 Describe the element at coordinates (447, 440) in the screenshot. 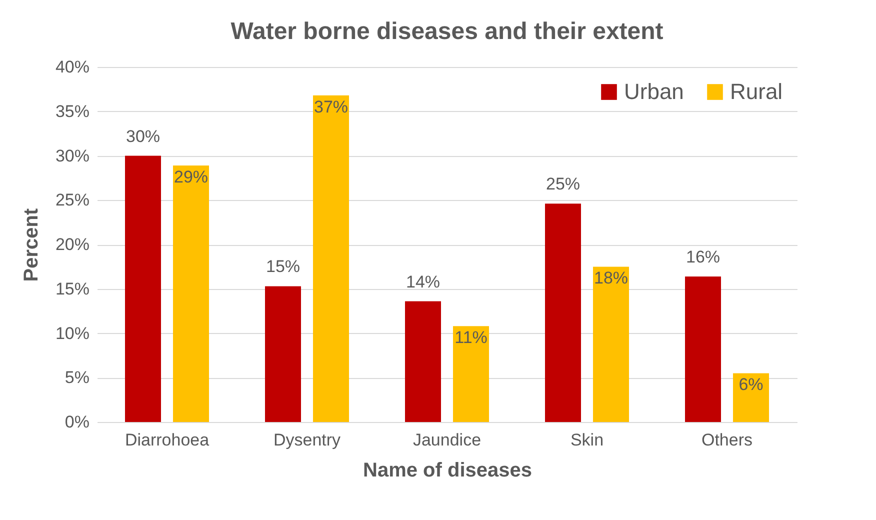

I see `x-tick-label: Jaundice` at that location.